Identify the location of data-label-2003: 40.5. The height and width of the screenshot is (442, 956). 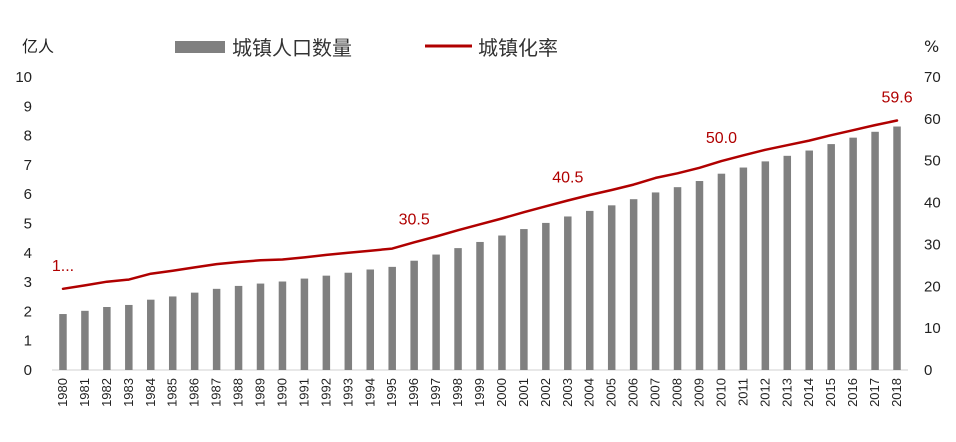
(567, 177).